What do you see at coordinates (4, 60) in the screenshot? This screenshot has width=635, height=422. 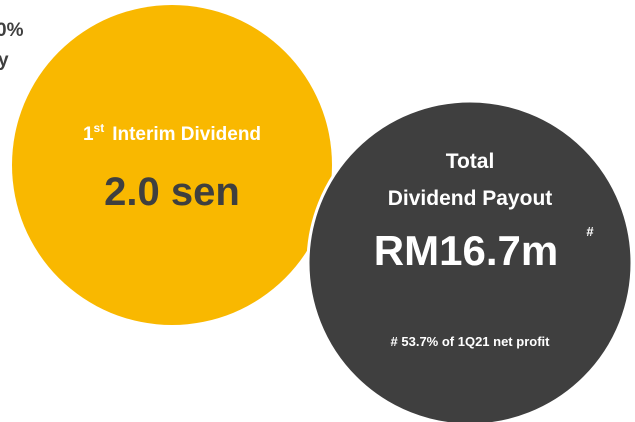 I see `cropped-text: y` at bounding box center [4, 60].